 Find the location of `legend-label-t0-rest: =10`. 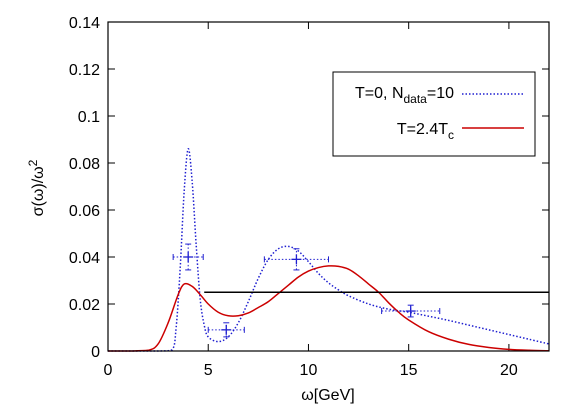

legend-label-t0-rest: =10 is located at coordinates (440, 93).